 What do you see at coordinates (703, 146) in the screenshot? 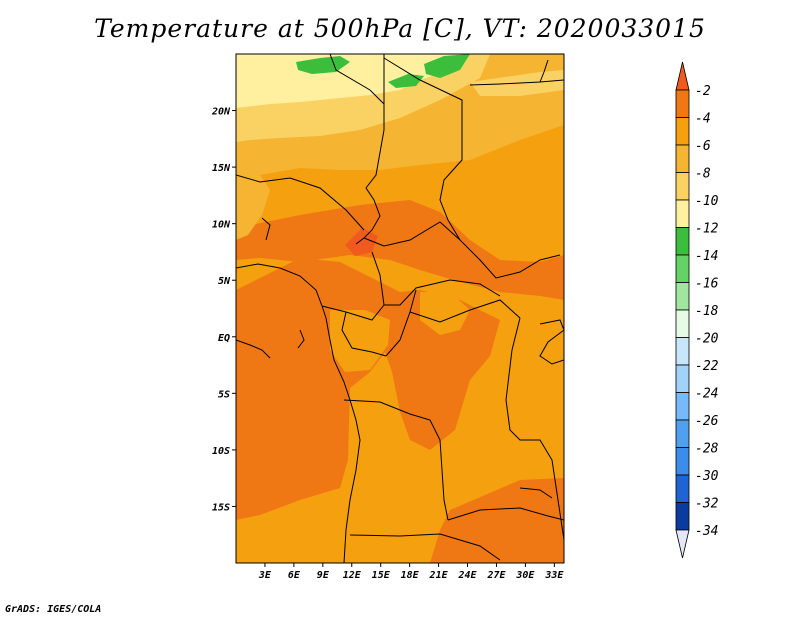
I see `colorbar-label: -6` at bounding box center [703, 146].